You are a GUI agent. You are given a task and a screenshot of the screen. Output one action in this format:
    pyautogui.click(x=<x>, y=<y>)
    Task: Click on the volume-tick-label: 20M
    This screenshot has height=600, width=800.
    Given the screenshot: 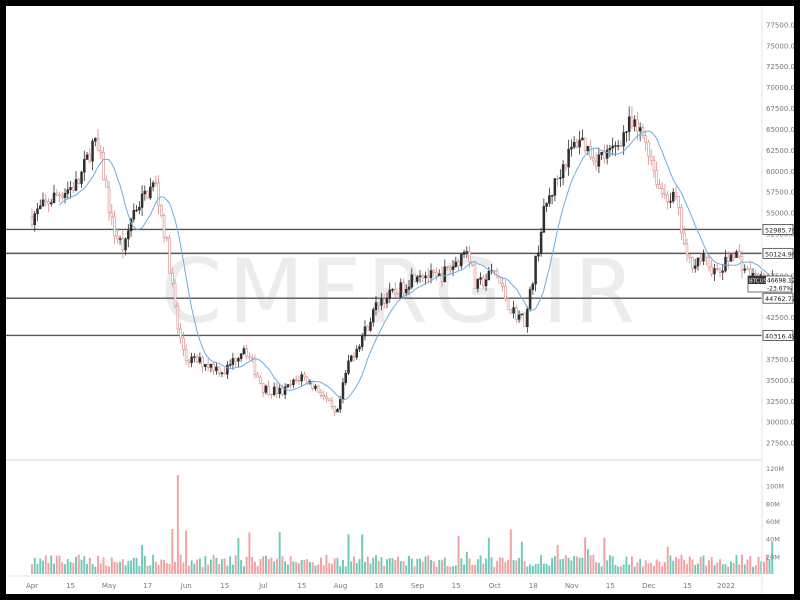 What is the action you would take?
    pyautogui.click(x=773, y=557)
    